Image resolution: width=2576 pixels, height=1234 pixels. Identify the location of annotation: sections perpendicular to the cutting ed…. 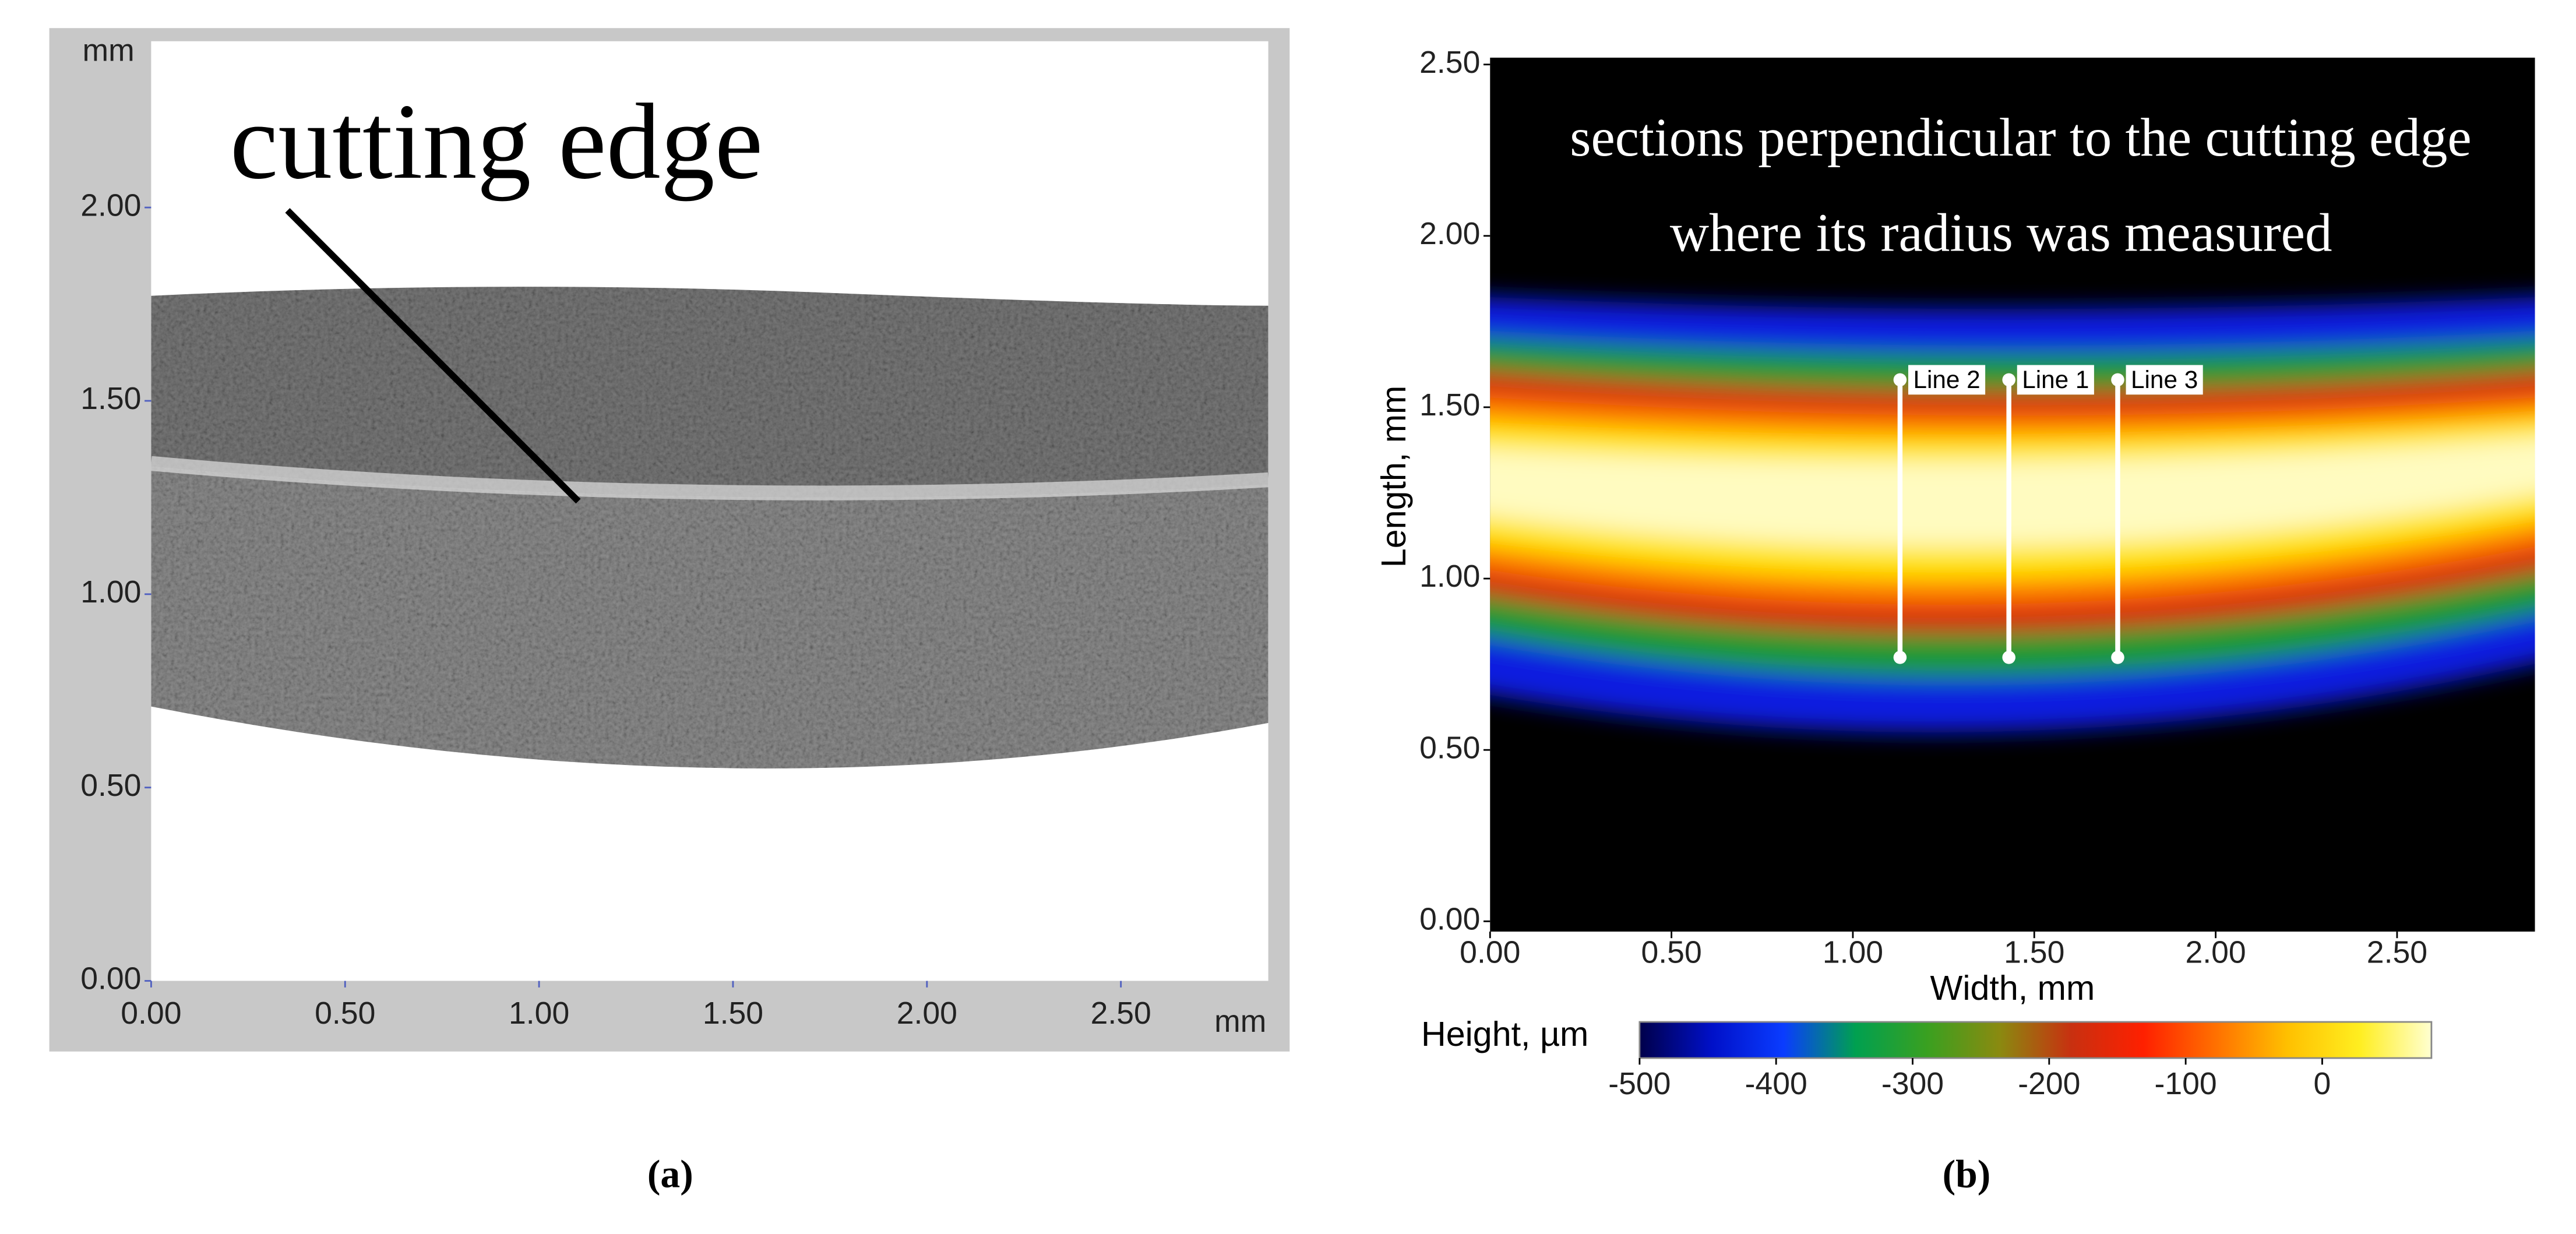
(2020, 138).